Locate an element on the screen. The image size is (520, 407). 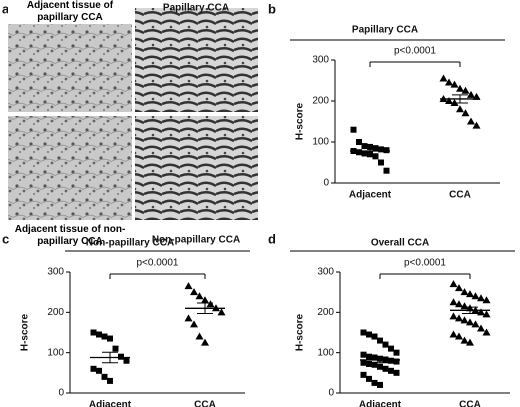
chart-title: Overall CCA is located at coordinates (400, 243).